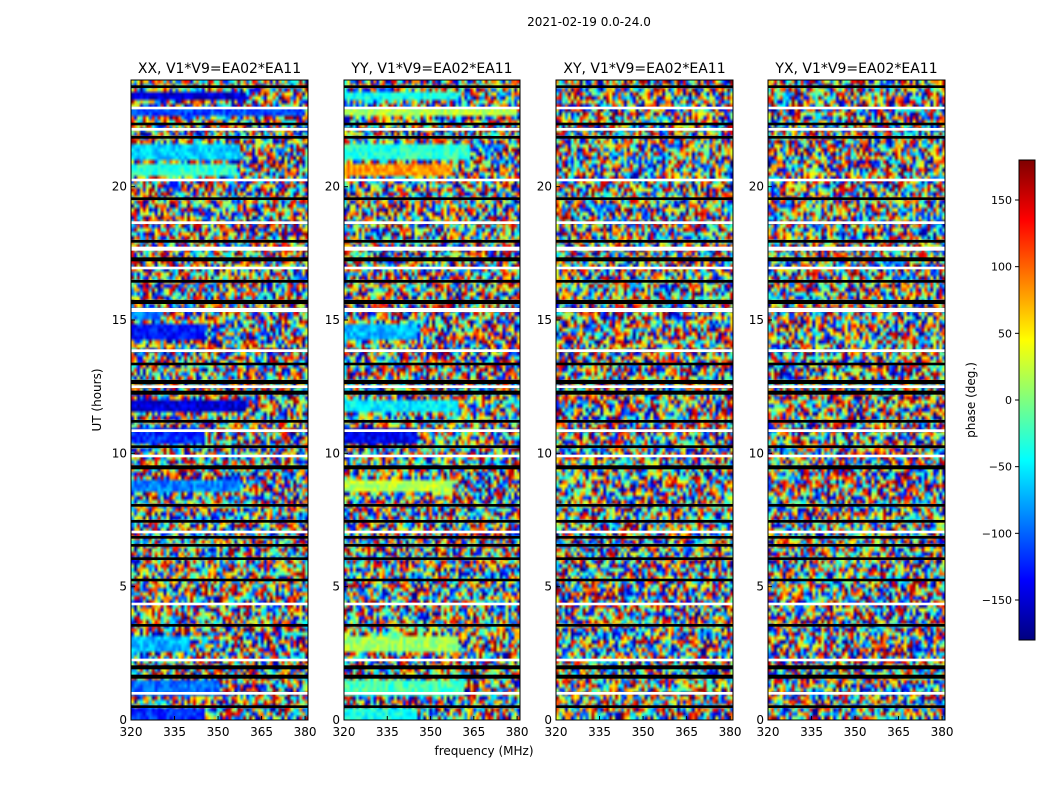 Image resolution: width=1050 pixels, height=800 pixels. I want to click on colorbar-gradient, so click(1027, 400).